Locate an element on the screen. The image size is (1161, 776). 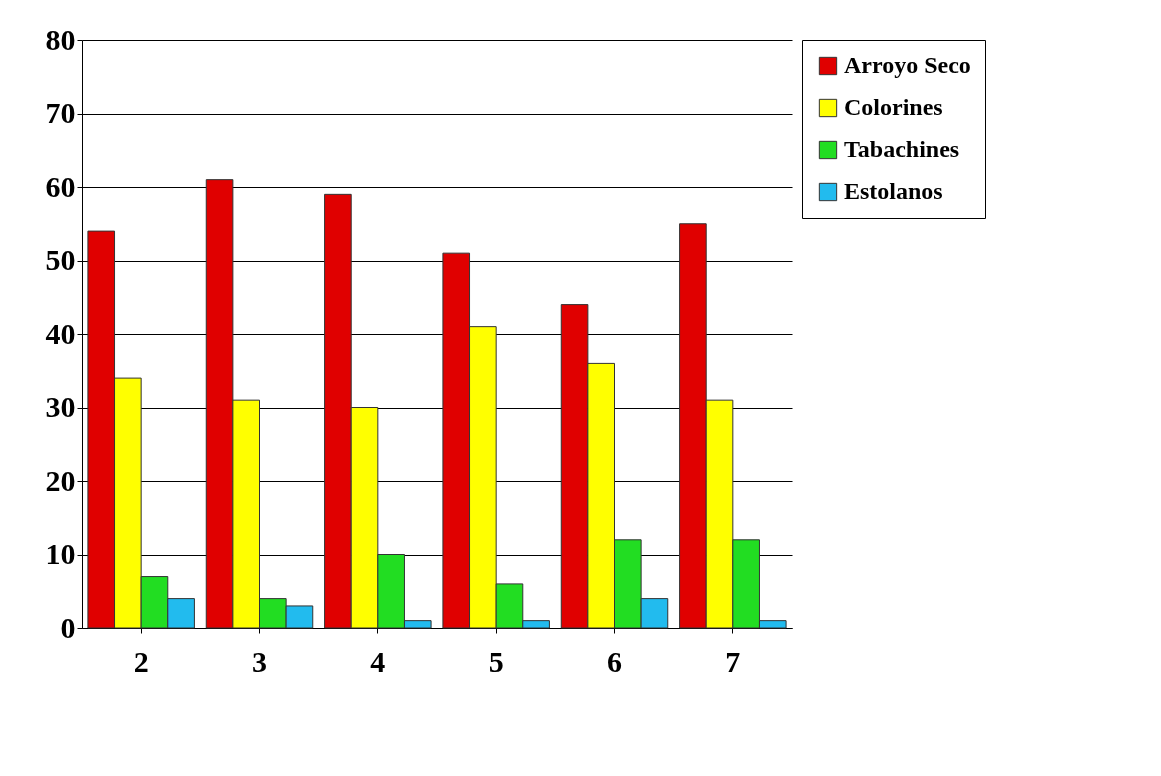
x-tick-label: 4 is located at coordinates (378, 661).